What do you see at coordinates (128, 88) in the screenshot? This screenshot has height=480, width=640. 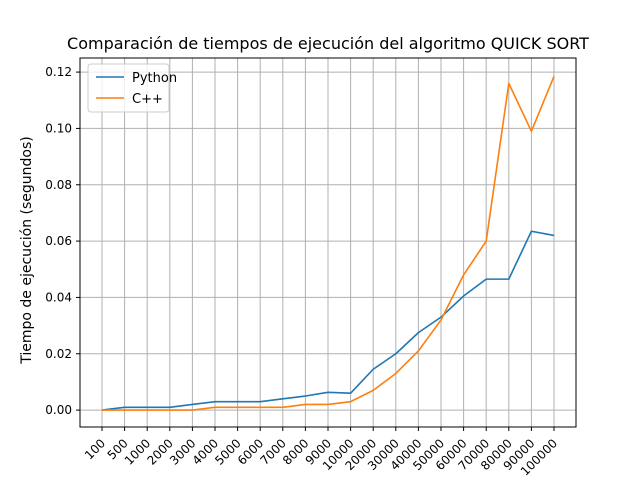 I see `legend-box` at bounding box center [128, 88].